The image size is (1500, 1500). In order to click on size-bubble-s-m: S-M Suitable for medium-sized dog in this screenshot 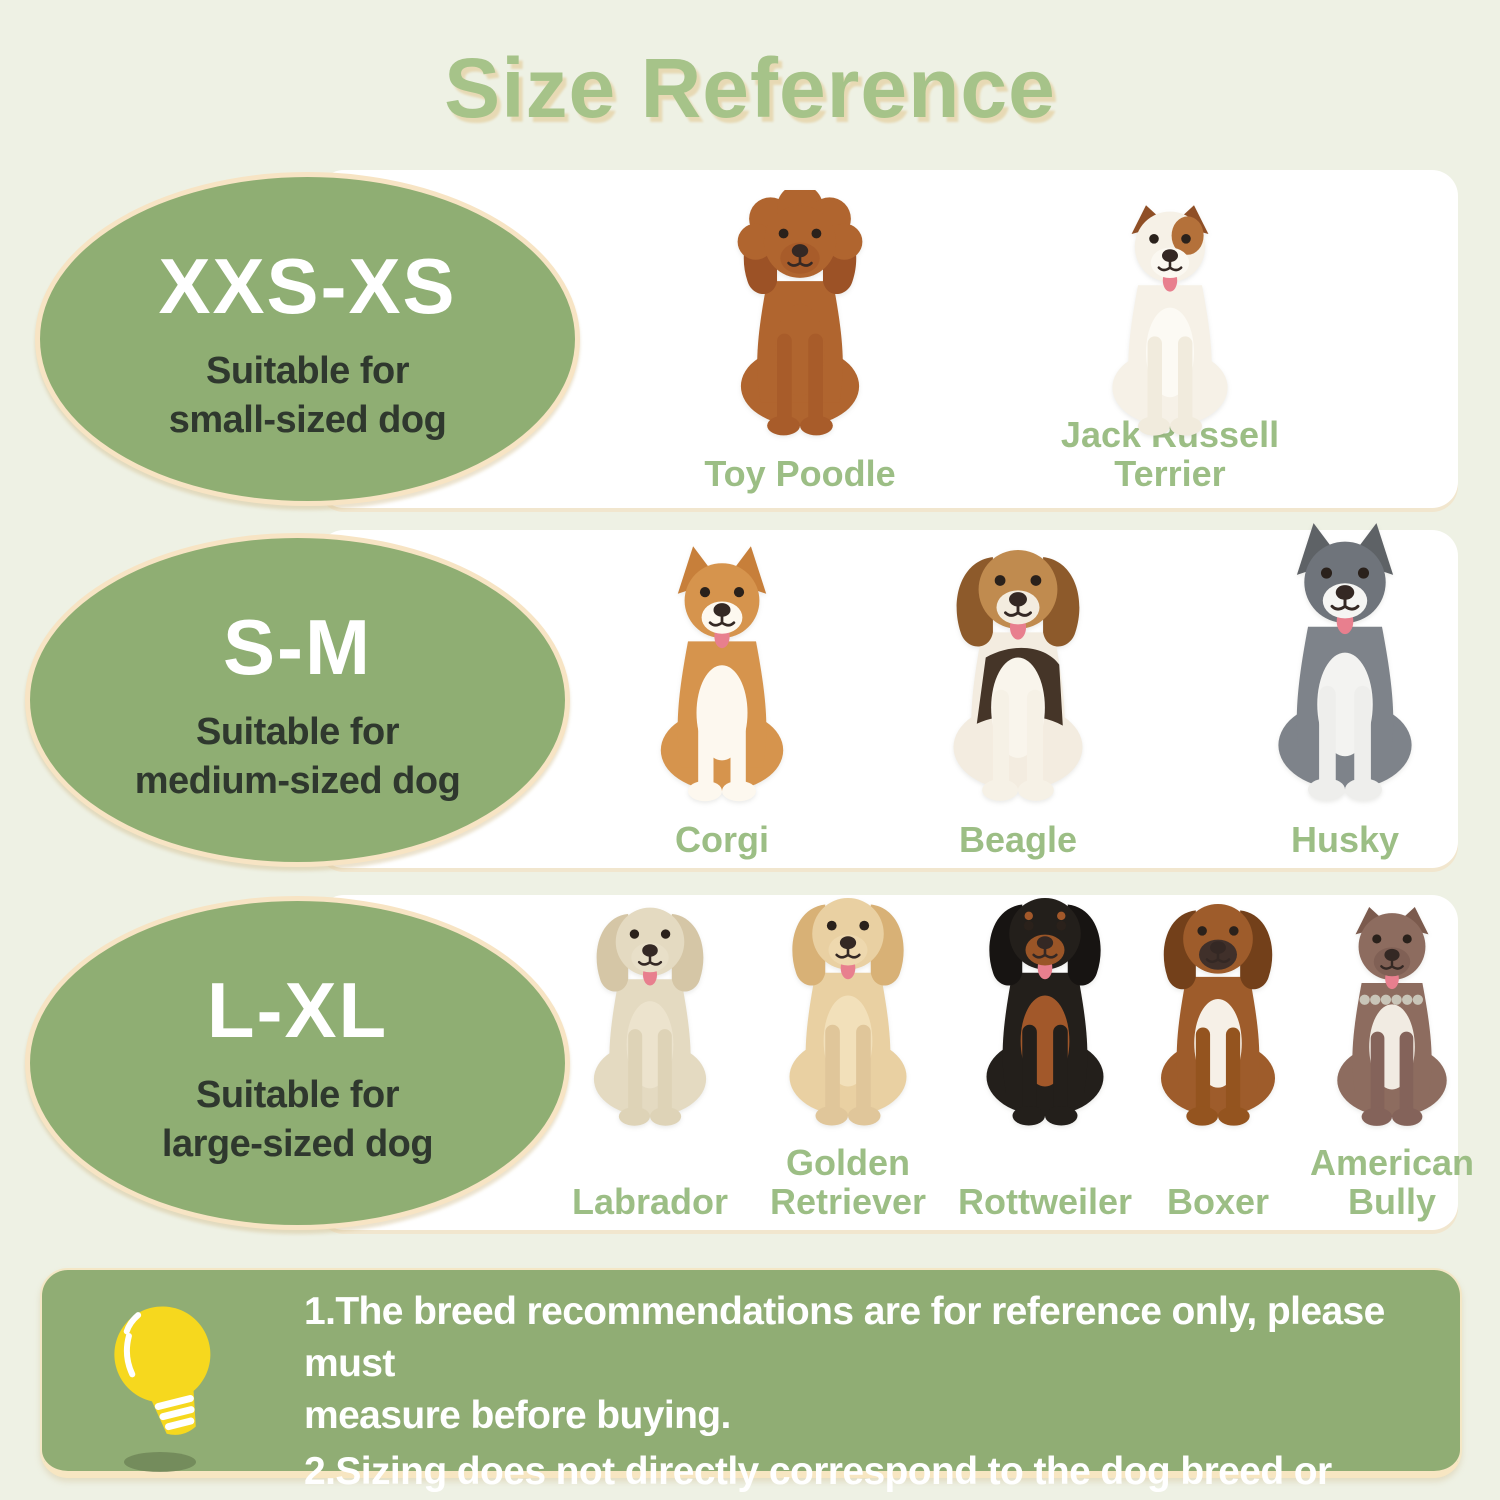, I will do `click(297, 700)`.